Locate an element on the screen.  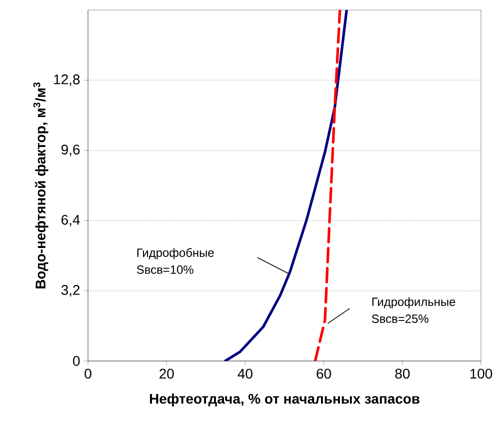
x-tick-label: 20 is located at coordinates (167, 373).